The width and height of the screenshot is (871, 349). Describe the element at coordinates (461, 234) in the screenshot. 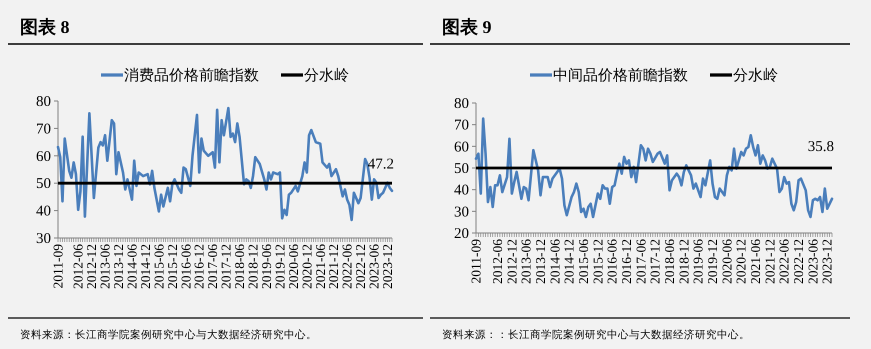

I see `y-tick-label: 20` at that location.